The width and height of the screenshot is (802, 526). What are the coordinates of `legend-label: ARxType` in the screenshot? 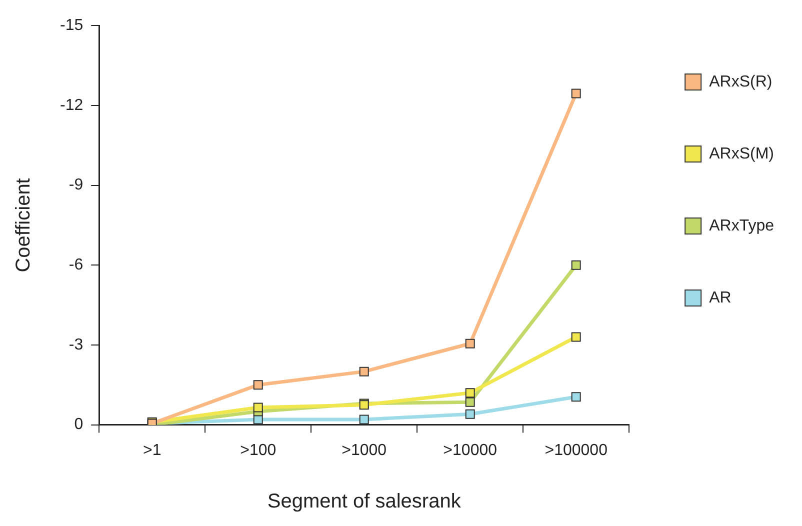 It's located at (741, 225).